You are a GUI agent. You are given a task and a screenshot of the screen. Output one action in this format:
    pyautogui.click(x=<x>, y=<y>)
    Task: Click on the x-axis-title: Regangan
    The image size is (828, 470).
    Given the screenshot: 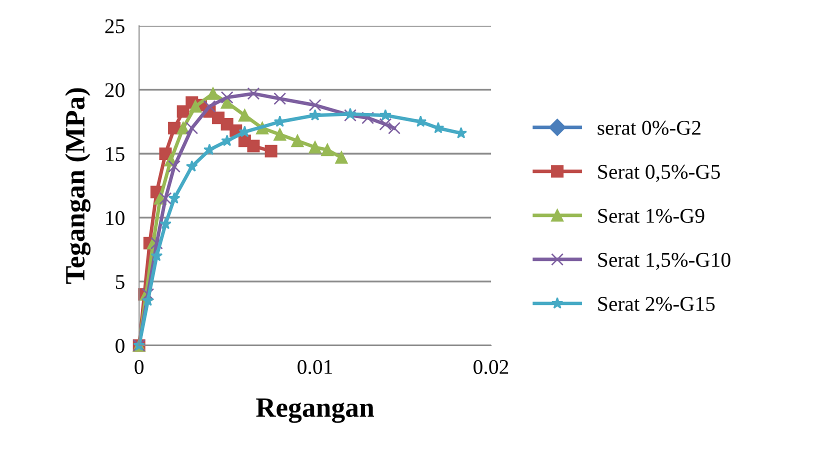 What is the action you would take?
    pyautogui.click(x=315, y=410)
    